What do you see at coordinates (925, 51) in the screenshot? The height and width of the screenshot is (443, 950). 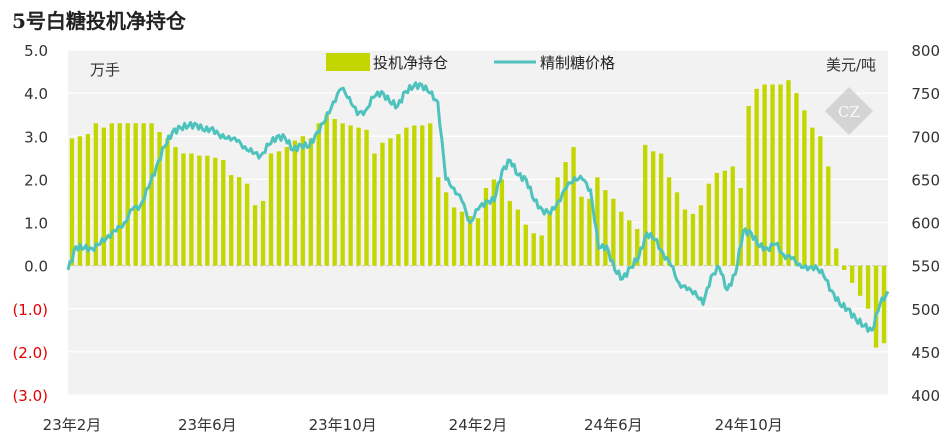 I see `right-tick-label: 800` at bounding box center [925, 51].